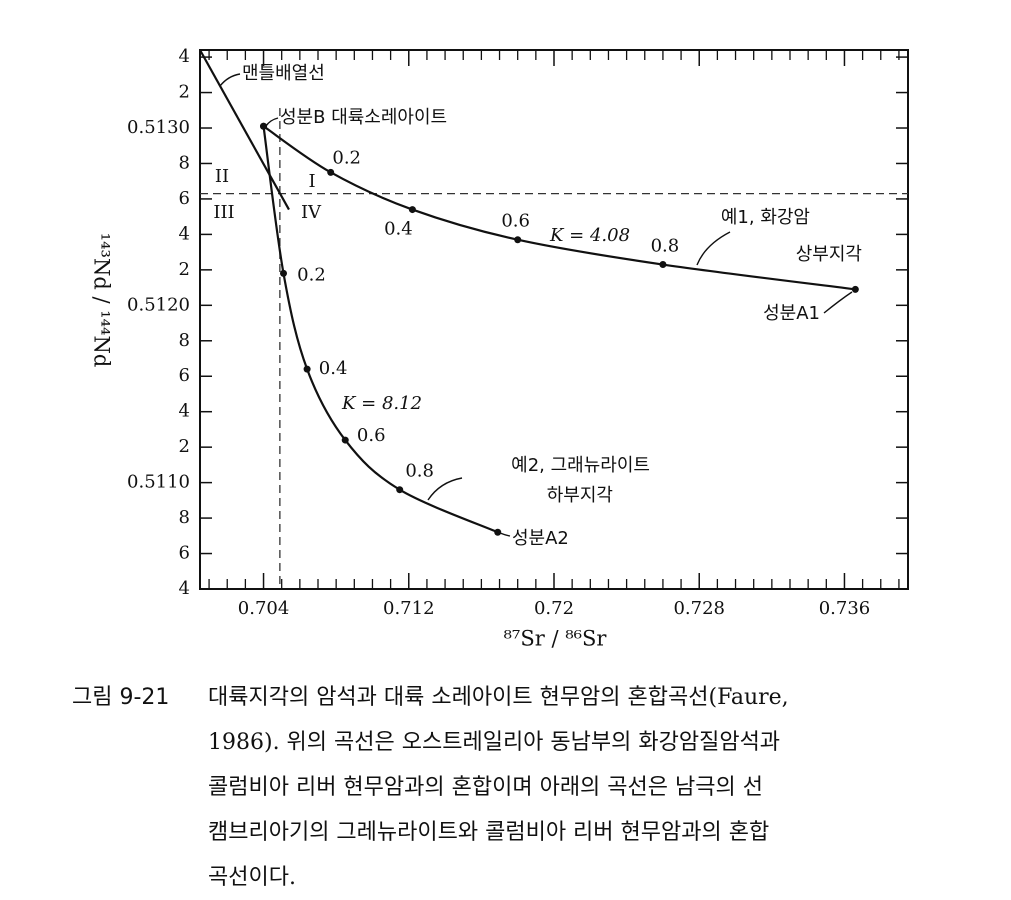  What do you see at coordinates (363, 117) in the screenshot?
I see `annotation: 성분B 대륙소레아이트` at bounding box center [363, 117].